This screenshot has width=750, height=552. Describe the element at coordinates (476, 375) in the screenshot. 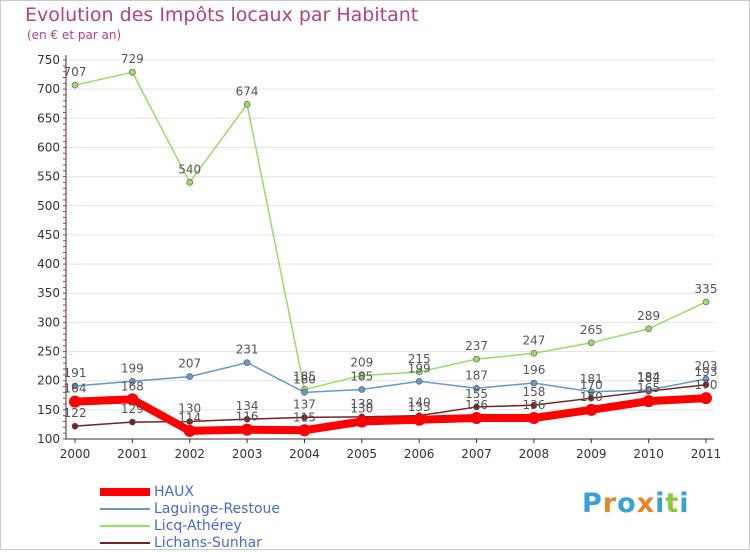

I see `data-label-laguinge-restoue: 187` at that location.